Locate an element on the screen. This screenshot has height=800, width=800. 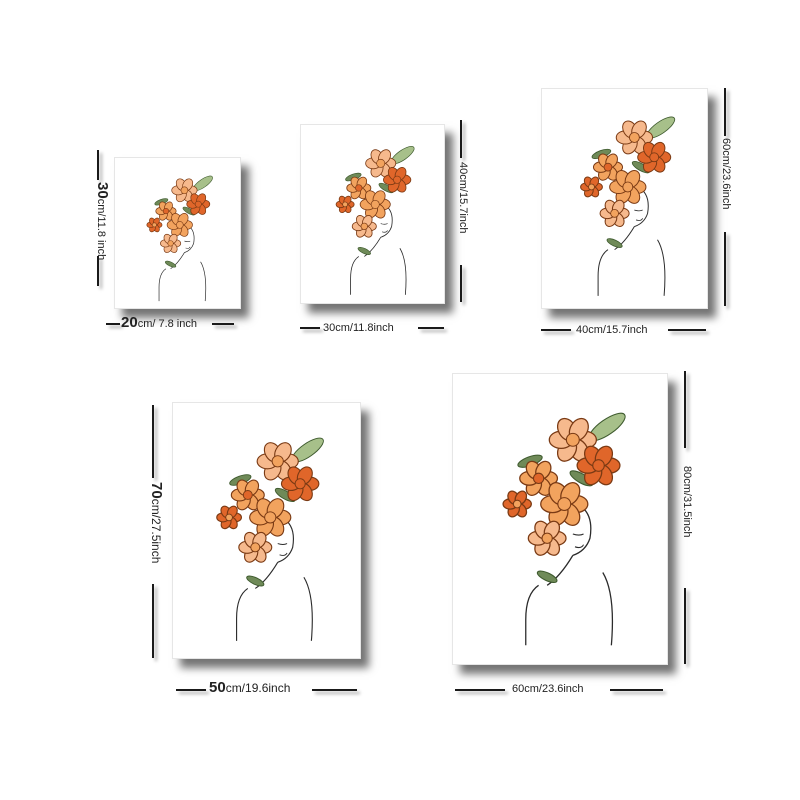
poster-40x60 is located at coordinates (624, 198).